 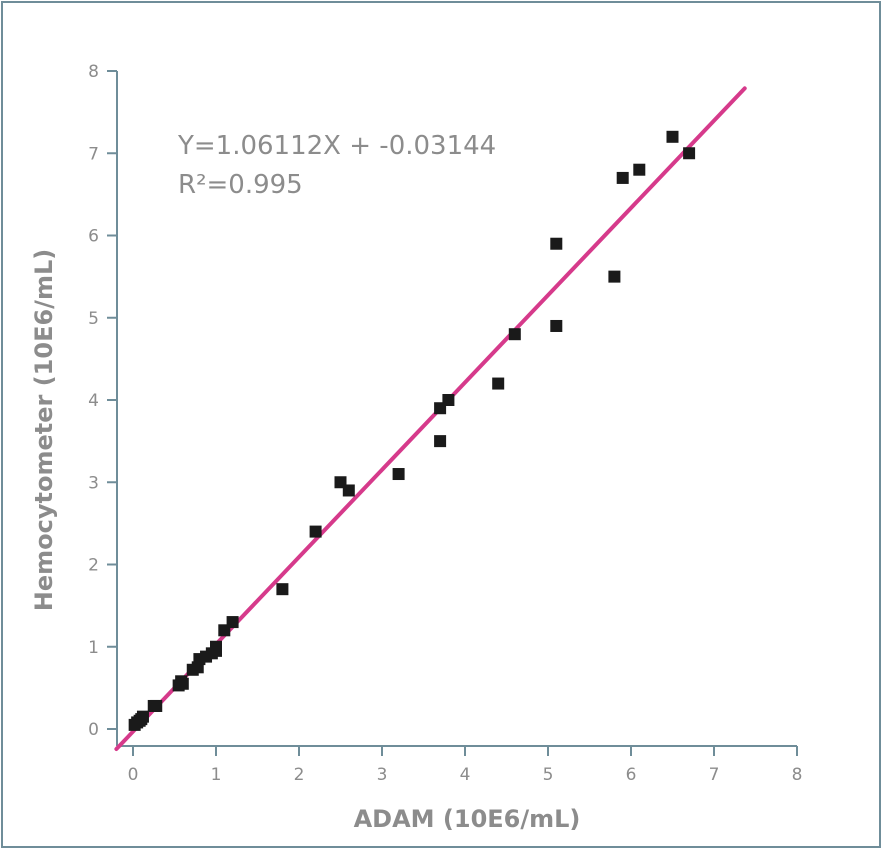 I want to click on y-tick-label: 6, so click(x=93, y=237).